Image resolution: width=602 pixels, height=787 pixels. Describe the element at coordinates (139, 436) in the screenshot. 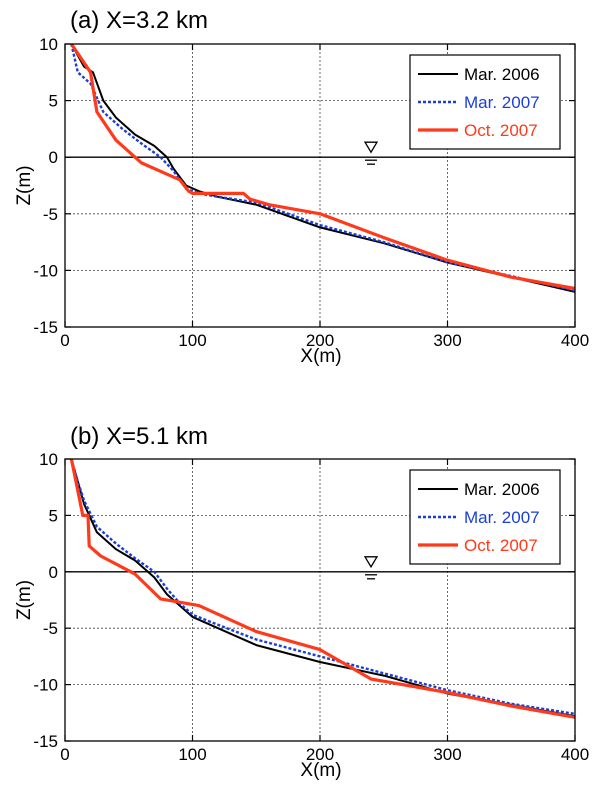

I see `chart-title: (b) X=5.1 km` at that location.